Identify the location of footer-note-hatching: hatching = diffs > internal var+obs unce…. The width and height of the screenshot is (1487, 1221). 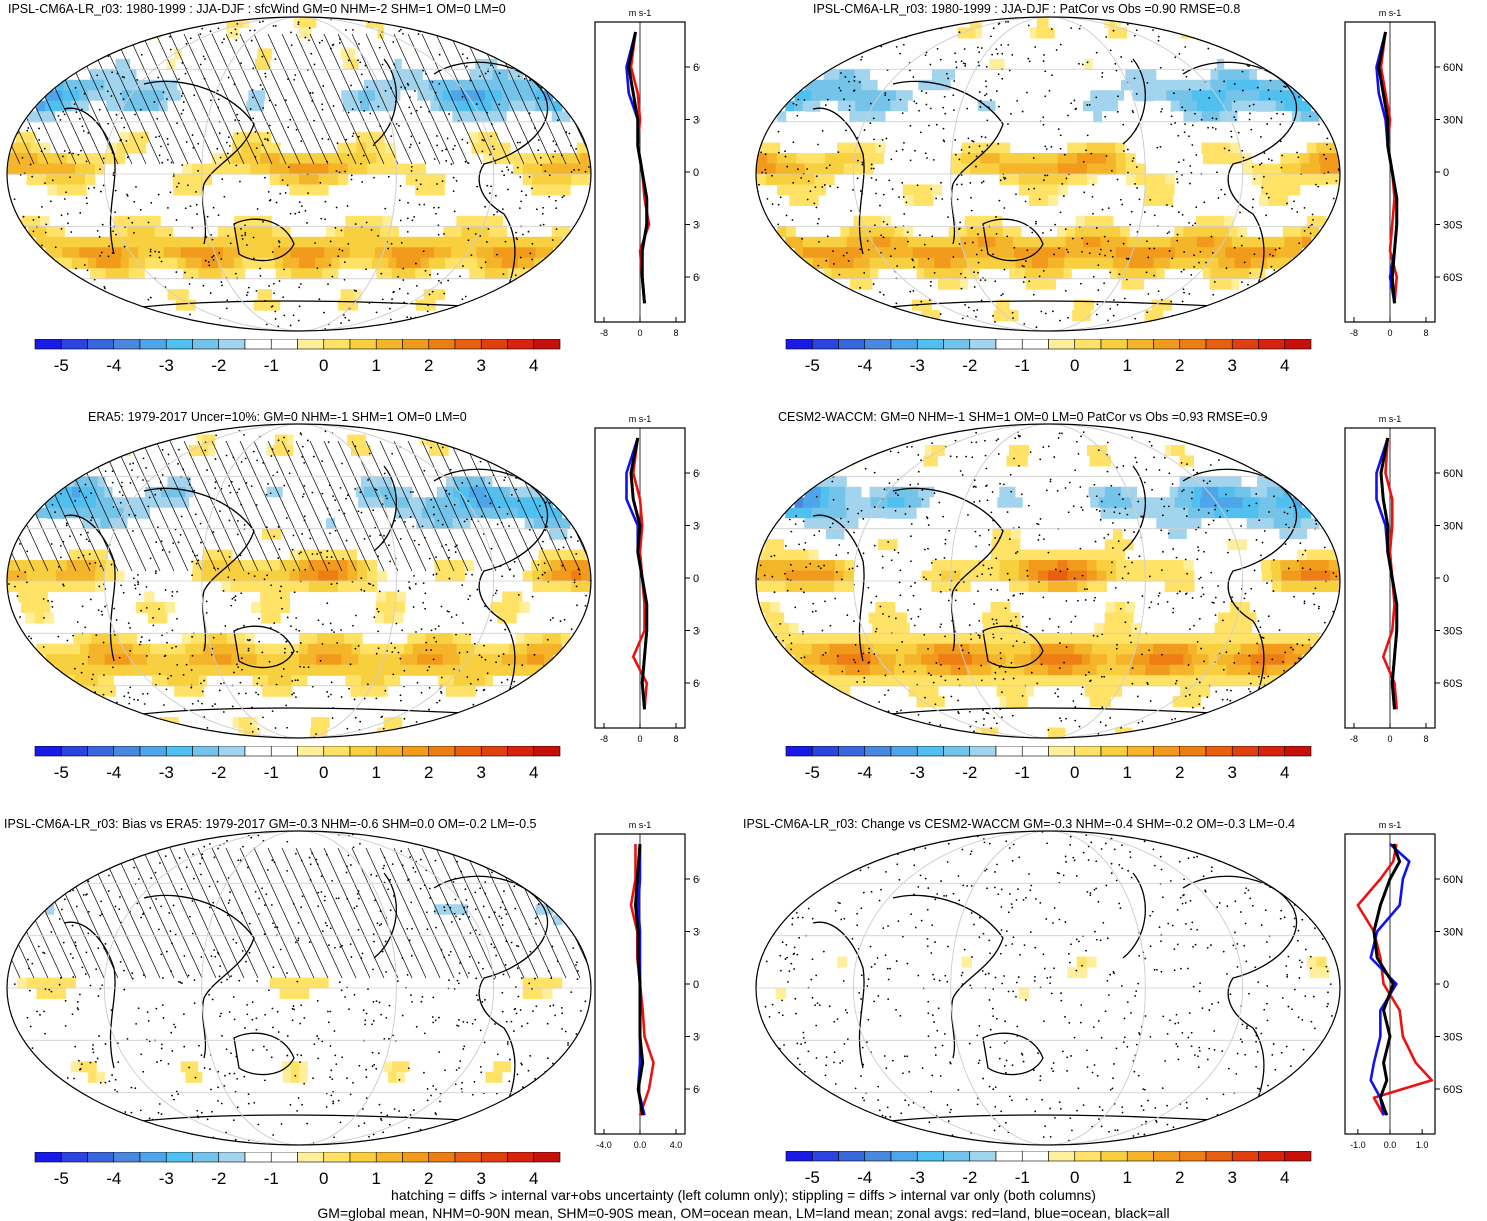
(743, 1195).